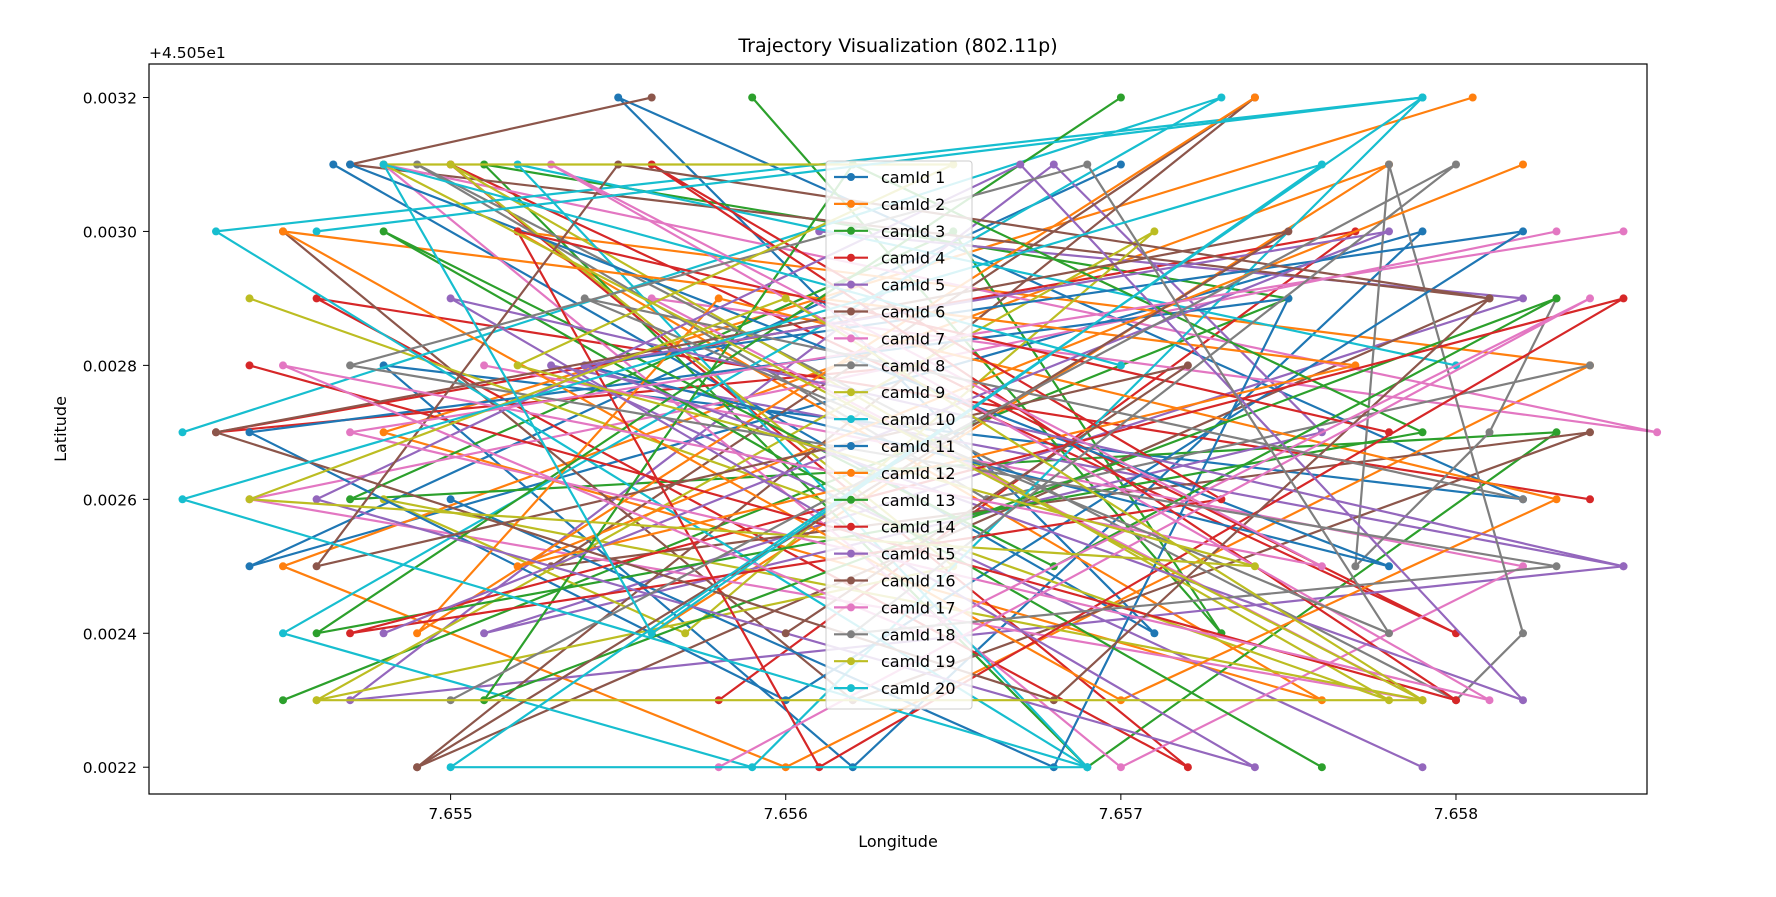 The height and width of the screenshot is (897, 1776). I want to click on legend-label: camId 16, so click(918, 581).